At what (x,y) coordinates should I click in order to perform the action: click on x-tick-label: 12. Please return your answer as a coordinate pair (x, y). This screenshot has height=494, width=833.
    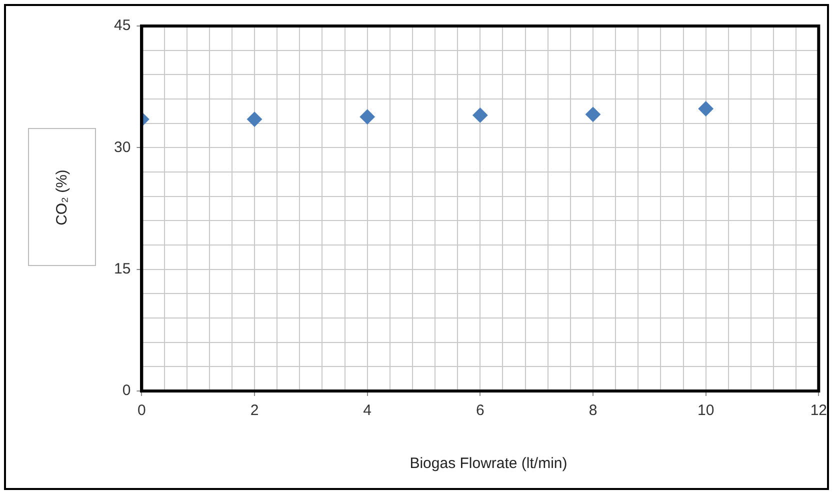
    Looking at the image, I should click on (818, 411).